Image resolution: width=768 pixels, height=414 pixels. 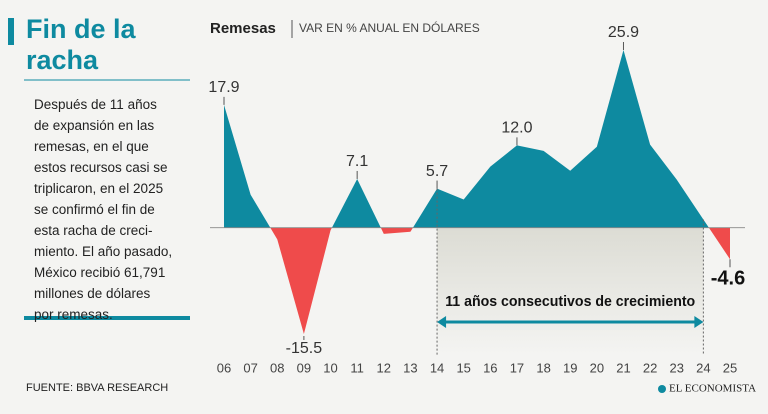 I want to click on x-tick-label: 11, so click(x=357, y=367).